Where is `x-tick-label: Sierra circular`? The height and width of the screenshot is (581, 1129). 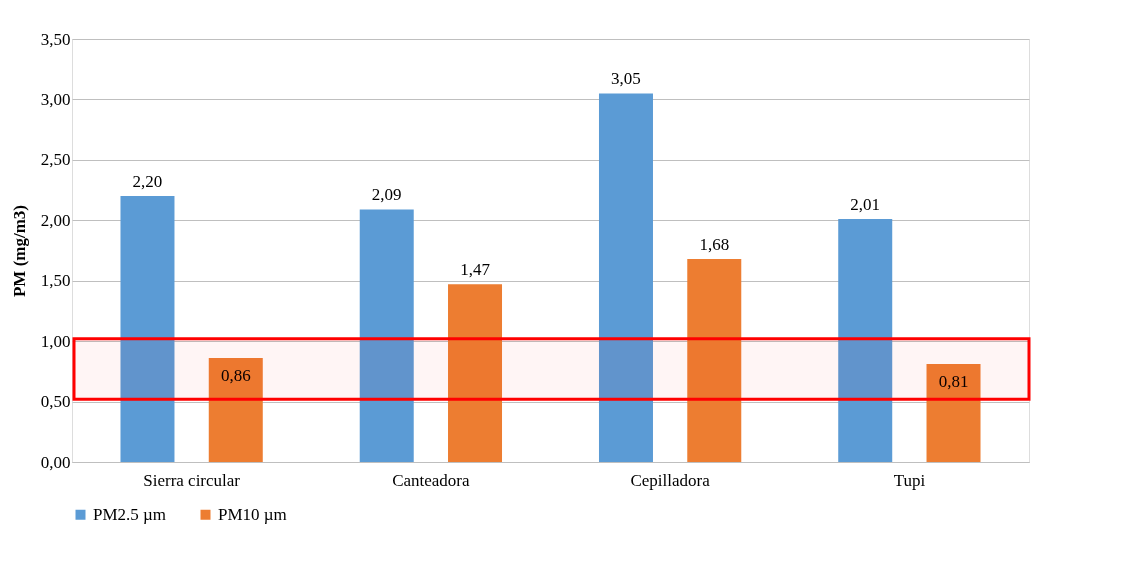 x-tick-label: Sierra circular is located at coordinates (192, 480).